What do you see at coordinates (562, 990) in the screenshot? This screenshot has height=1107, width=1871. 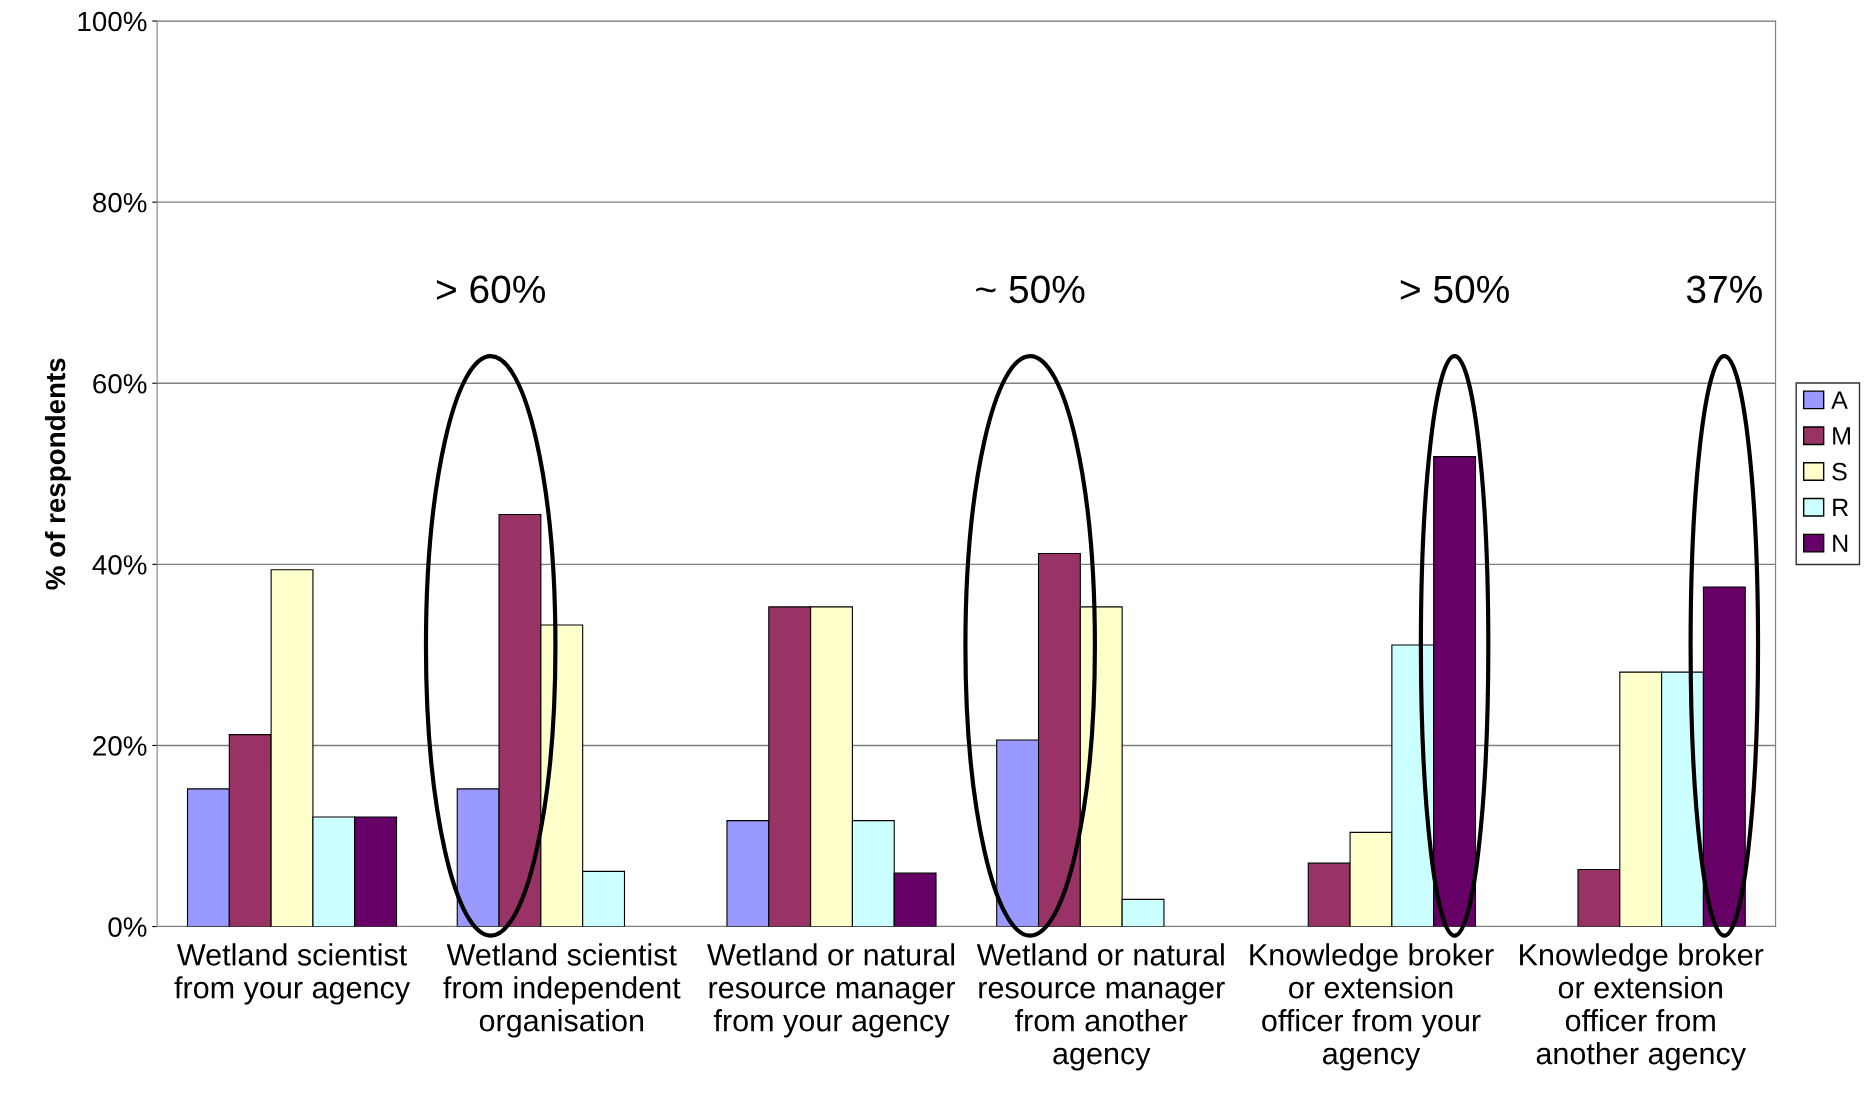 I see `x-tick-label: Wetland scientist from independent organisation` at bounding box center [562, 990].